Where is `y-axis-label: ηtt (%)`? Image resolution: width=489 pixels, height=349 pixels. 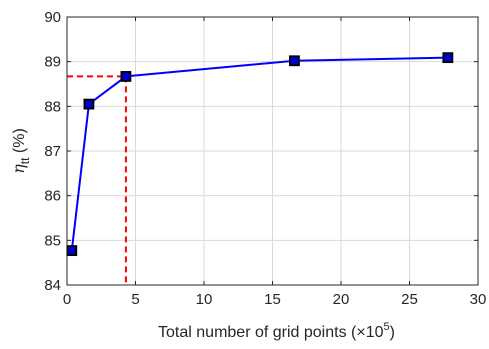
y-axis-label: ηtt (%) is located at coordinates (20, 151).